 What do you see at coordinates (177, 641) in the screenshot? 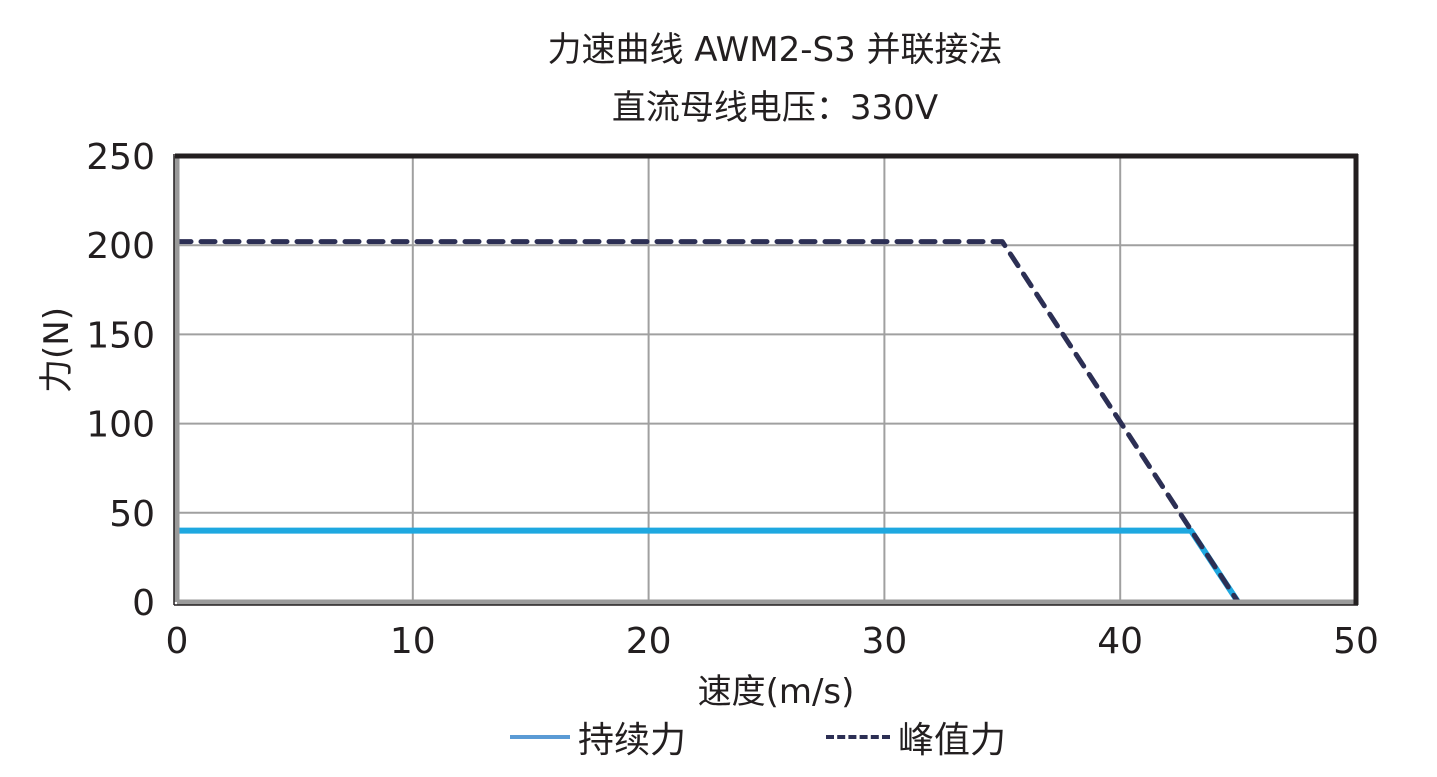
I see `x-tick-label: 0` at bounding box center [177, 641].